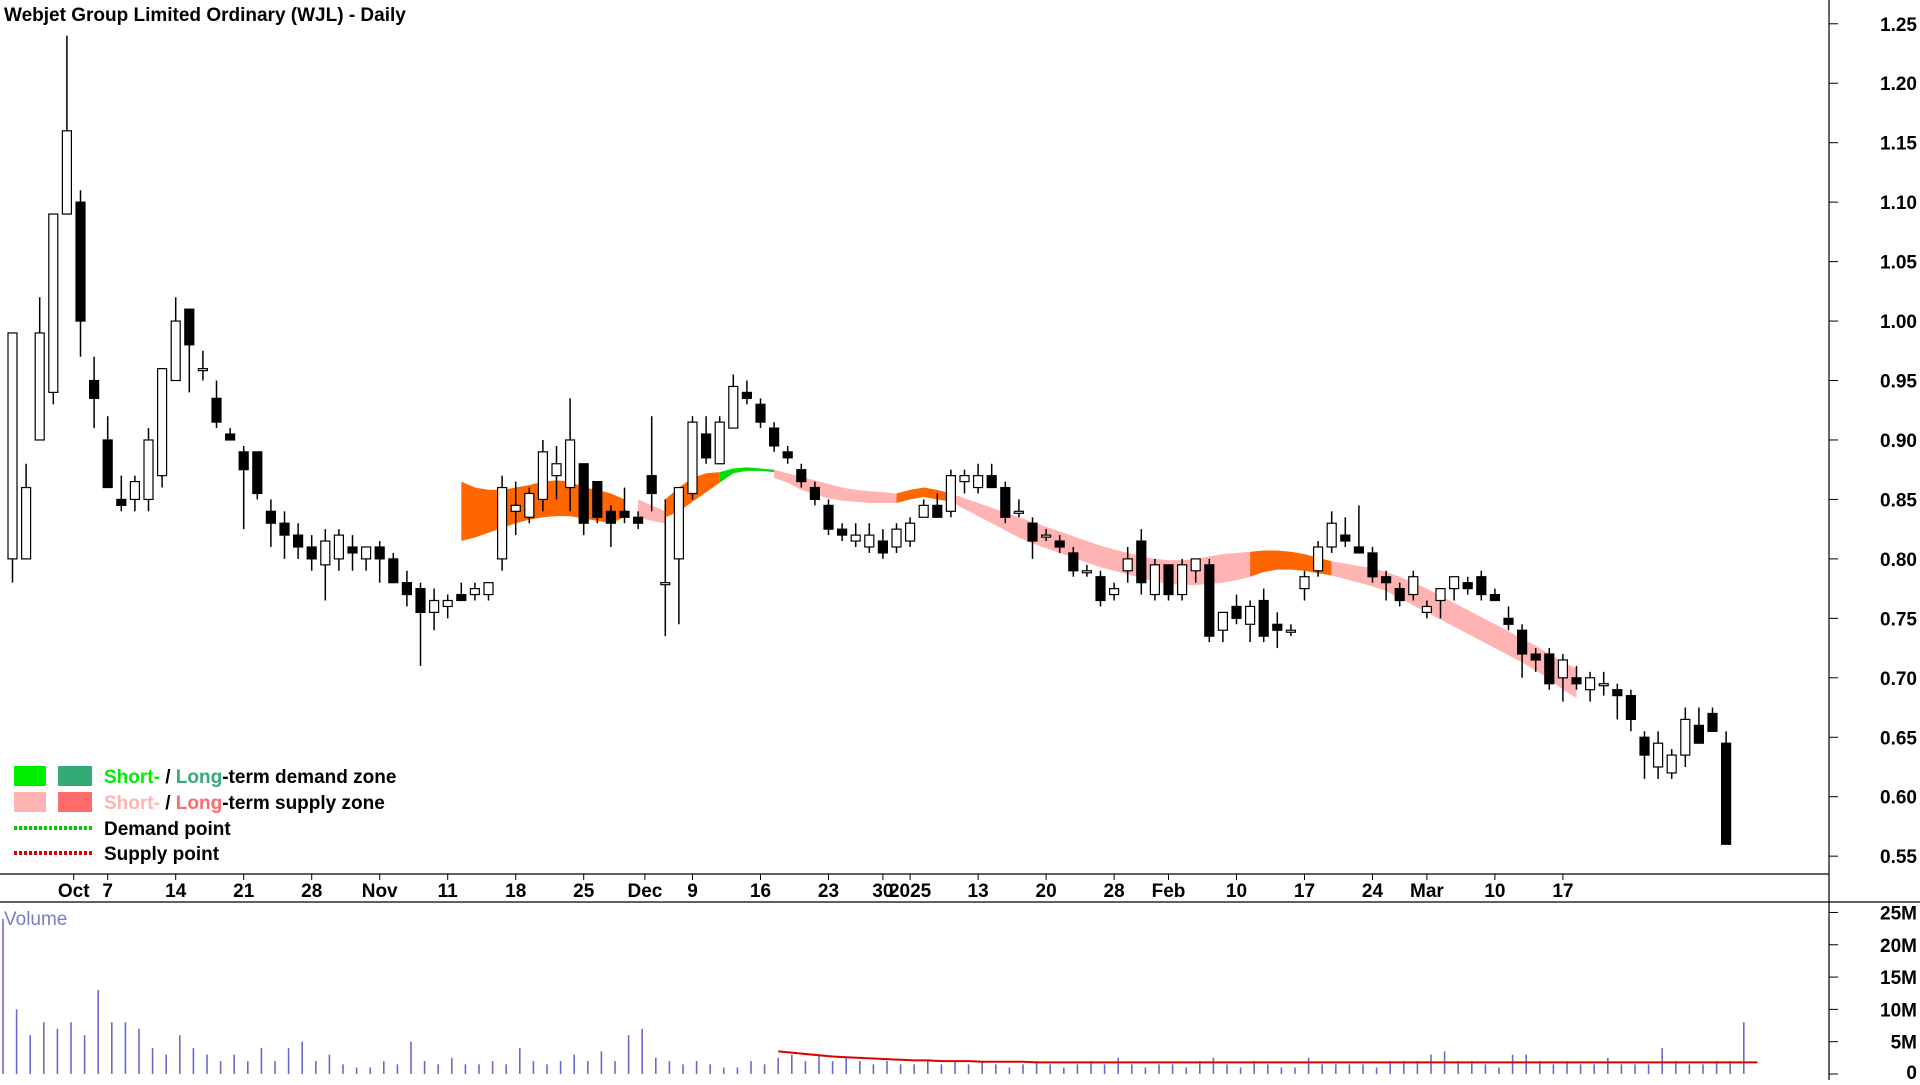 Image resolution: width=1920 pixels, height=1085 pixels. What do you see at coordinates (882, 891) in the screenshot?
I see `x-tick-label: 30` at bounding box center [882, 891].